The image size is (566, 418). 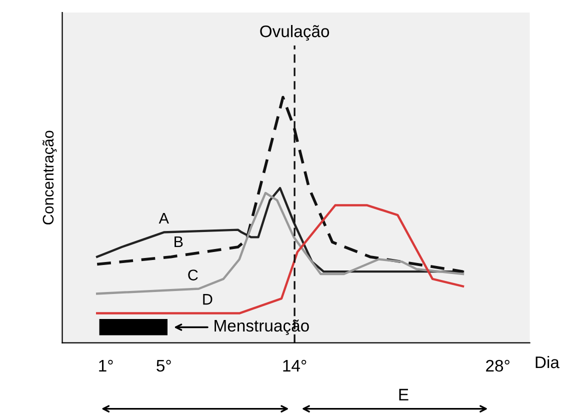 I want to click on x-tick-label: 28°, so click(x=498, y=366).